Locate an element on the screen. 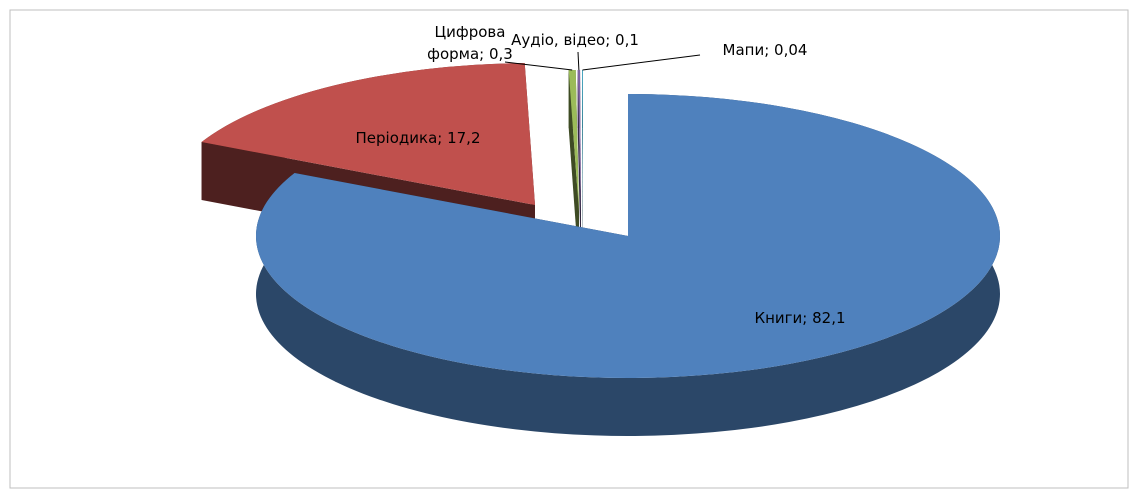 The image size is (1142, 502). data-label: Цифрова форма; 0,3 is located at coordinates (470, 43).